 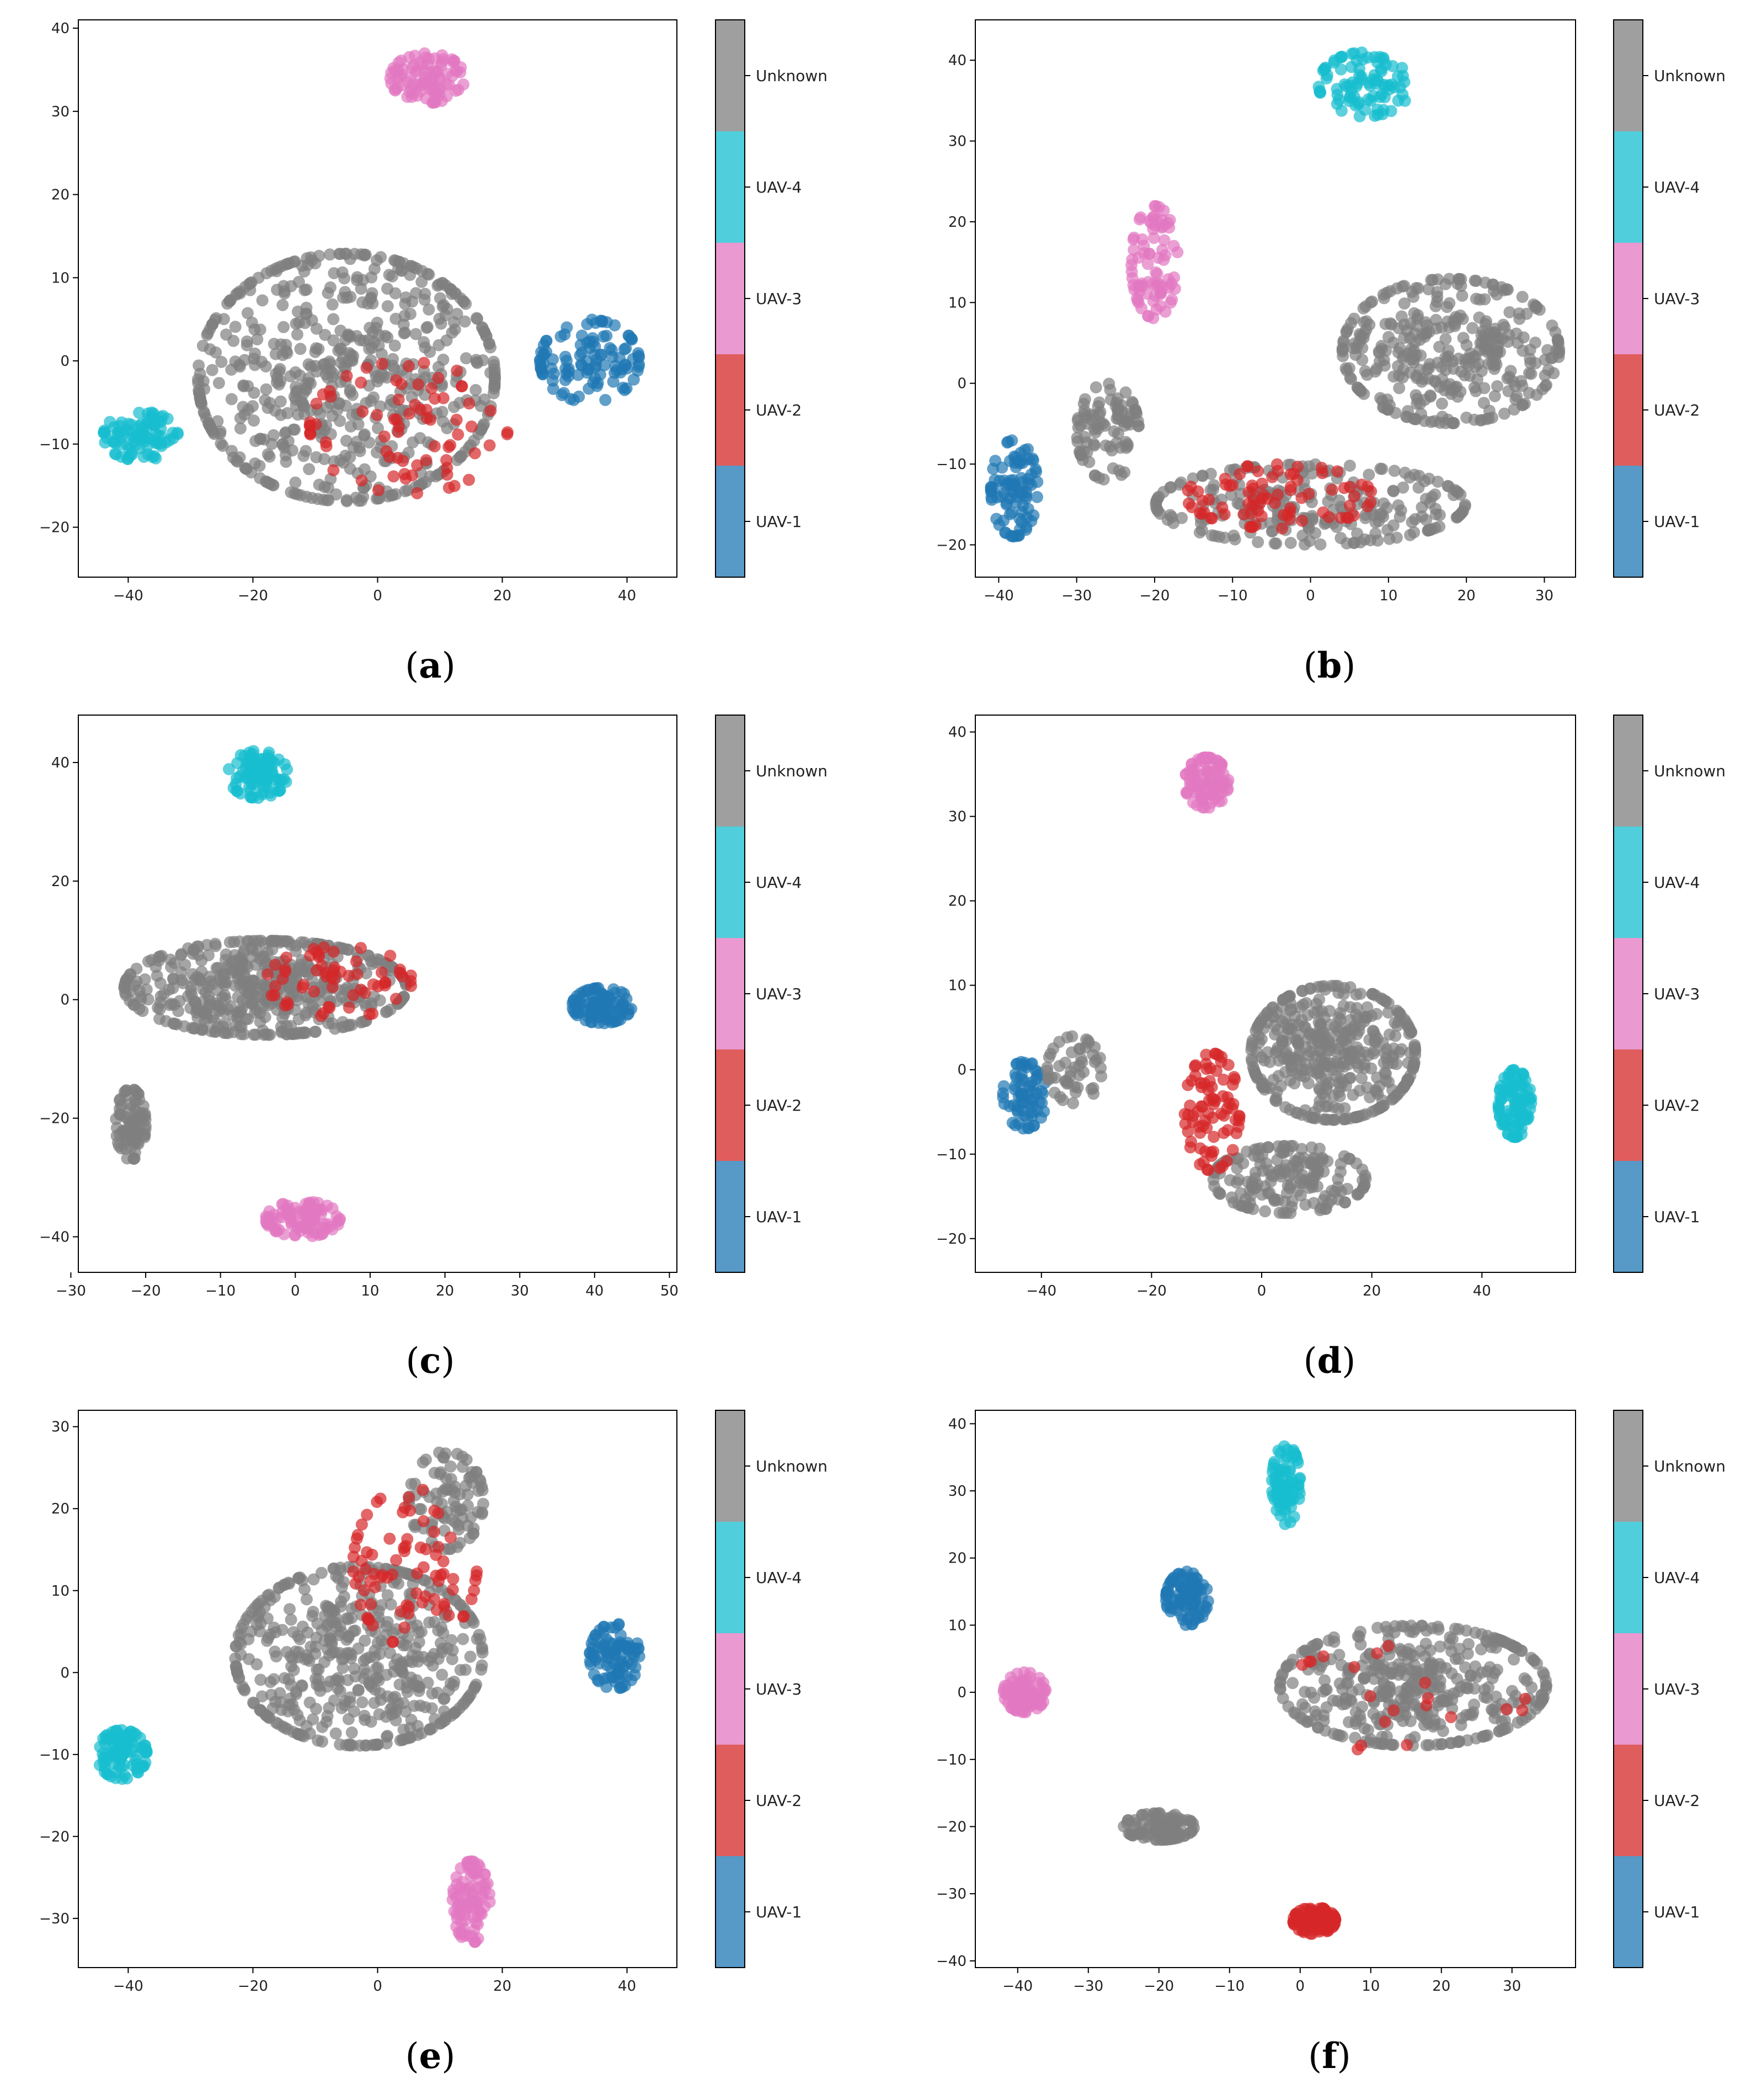 I want to click on y-tick-label: −20, so click(x=55, y=528).